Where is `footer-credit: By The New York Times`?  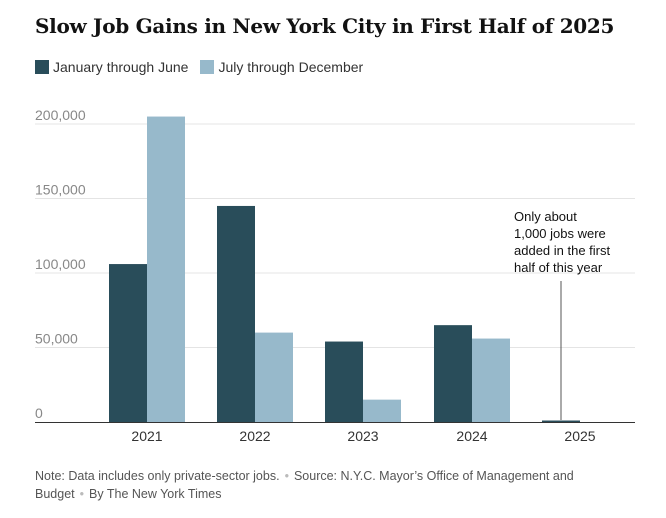
footer-credit: By The New York Times is located at coordinates (155, 494).